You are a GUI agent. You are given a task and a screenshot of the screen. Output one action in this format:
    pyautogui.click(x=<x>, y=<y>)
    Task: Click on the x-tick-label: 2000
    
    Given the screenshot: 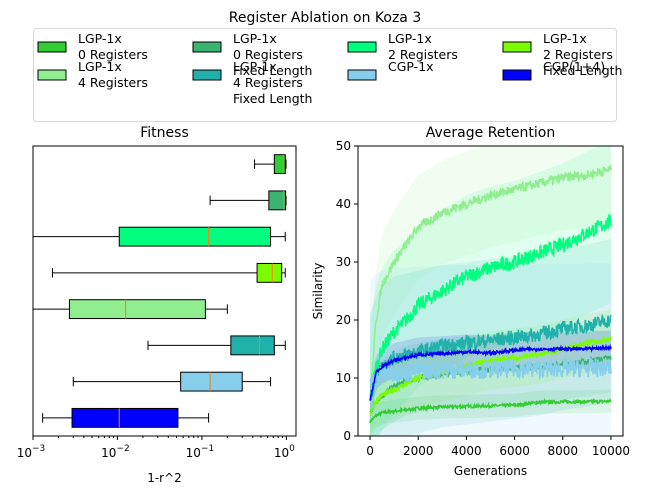 What is the action you would take?
    pyautogui.click(x=418, y=451)
    